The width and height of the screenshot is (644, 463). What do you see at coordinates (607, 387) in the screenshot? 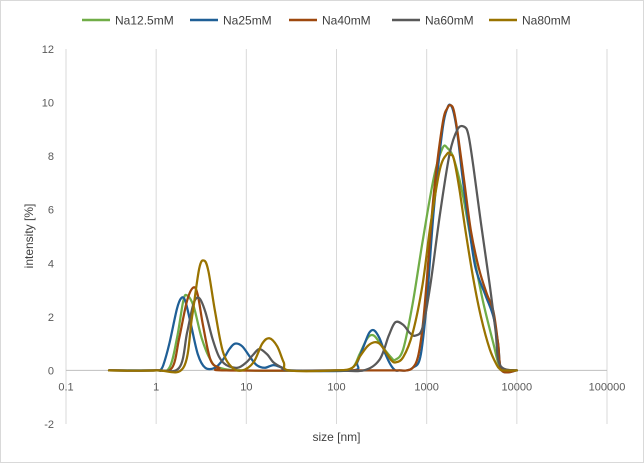
I see `x-tick-label: 100000` at bounding box center [607, 387].